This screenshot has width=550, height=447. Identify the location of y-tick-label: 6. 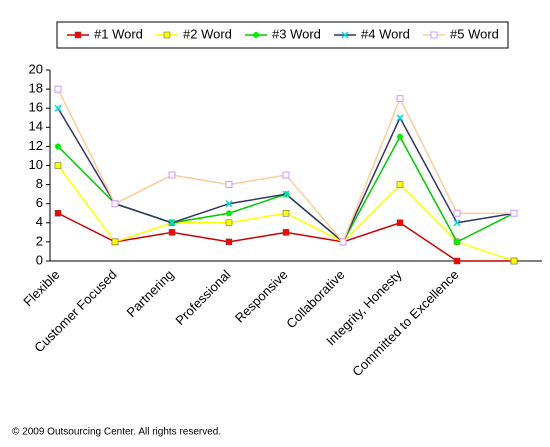
(39, 202).